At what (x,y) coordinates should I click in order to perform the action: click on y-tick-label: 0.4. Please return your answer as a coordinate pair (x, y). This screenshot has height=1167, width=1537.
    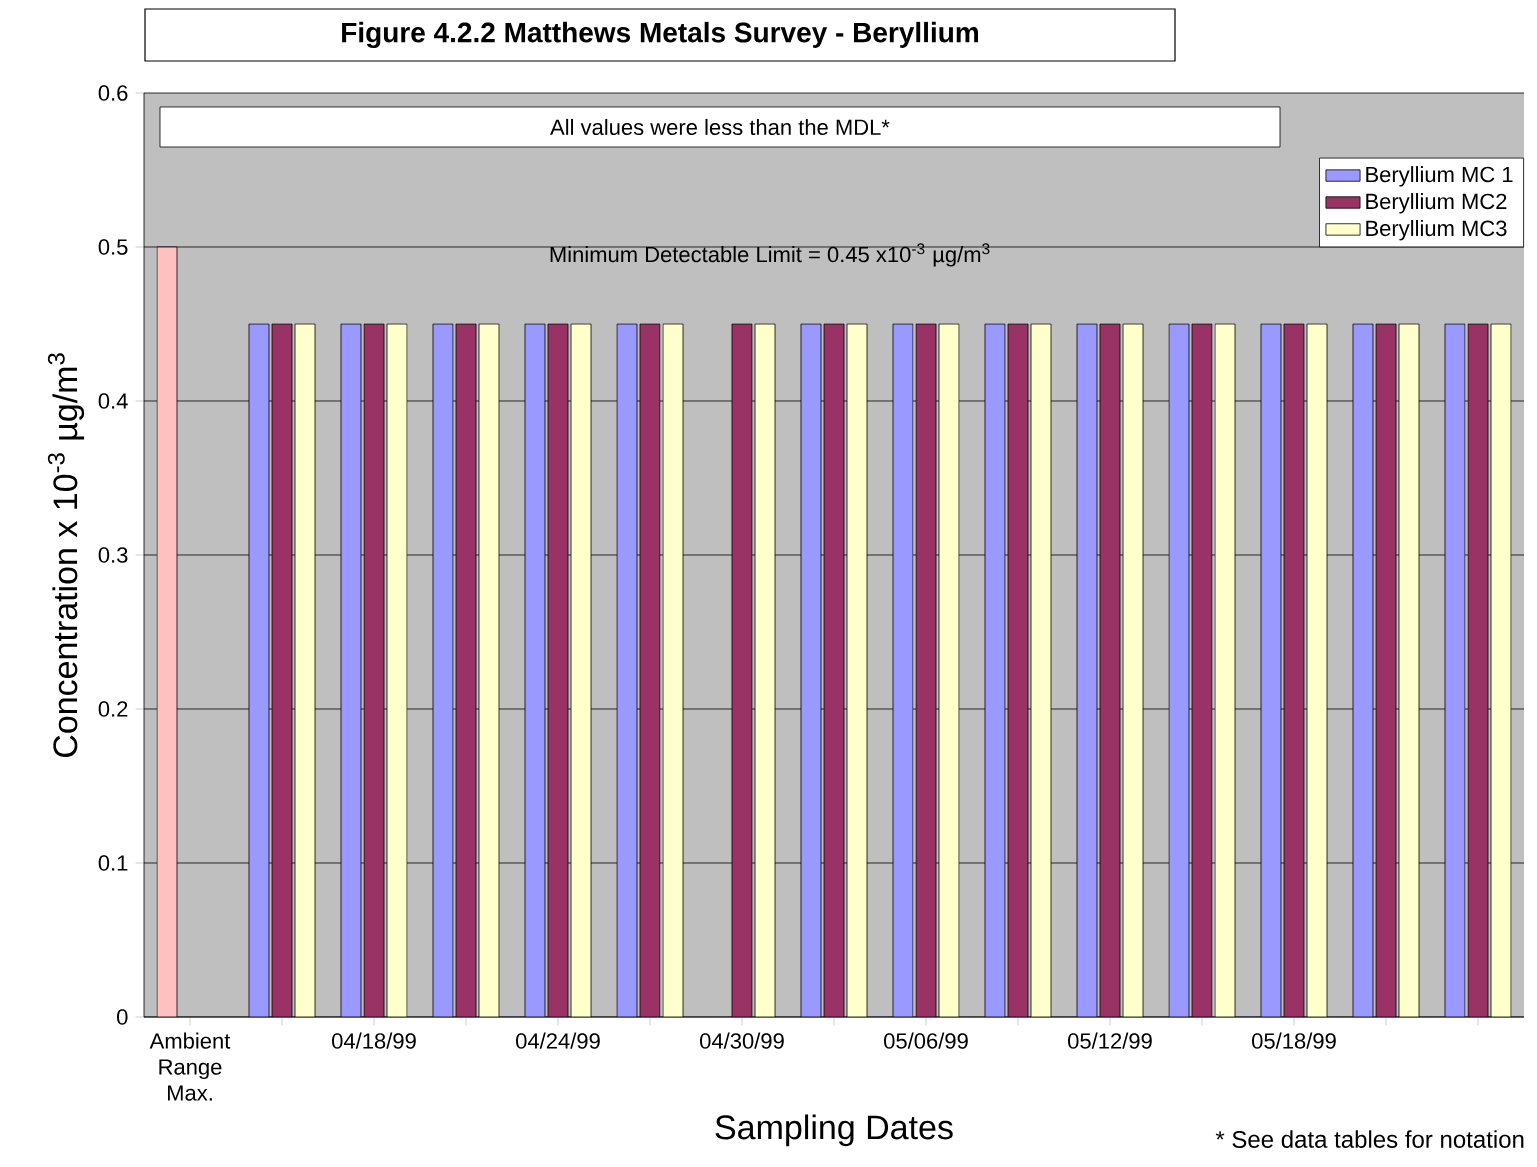
    Looking at the image, I should click on (113, 401).